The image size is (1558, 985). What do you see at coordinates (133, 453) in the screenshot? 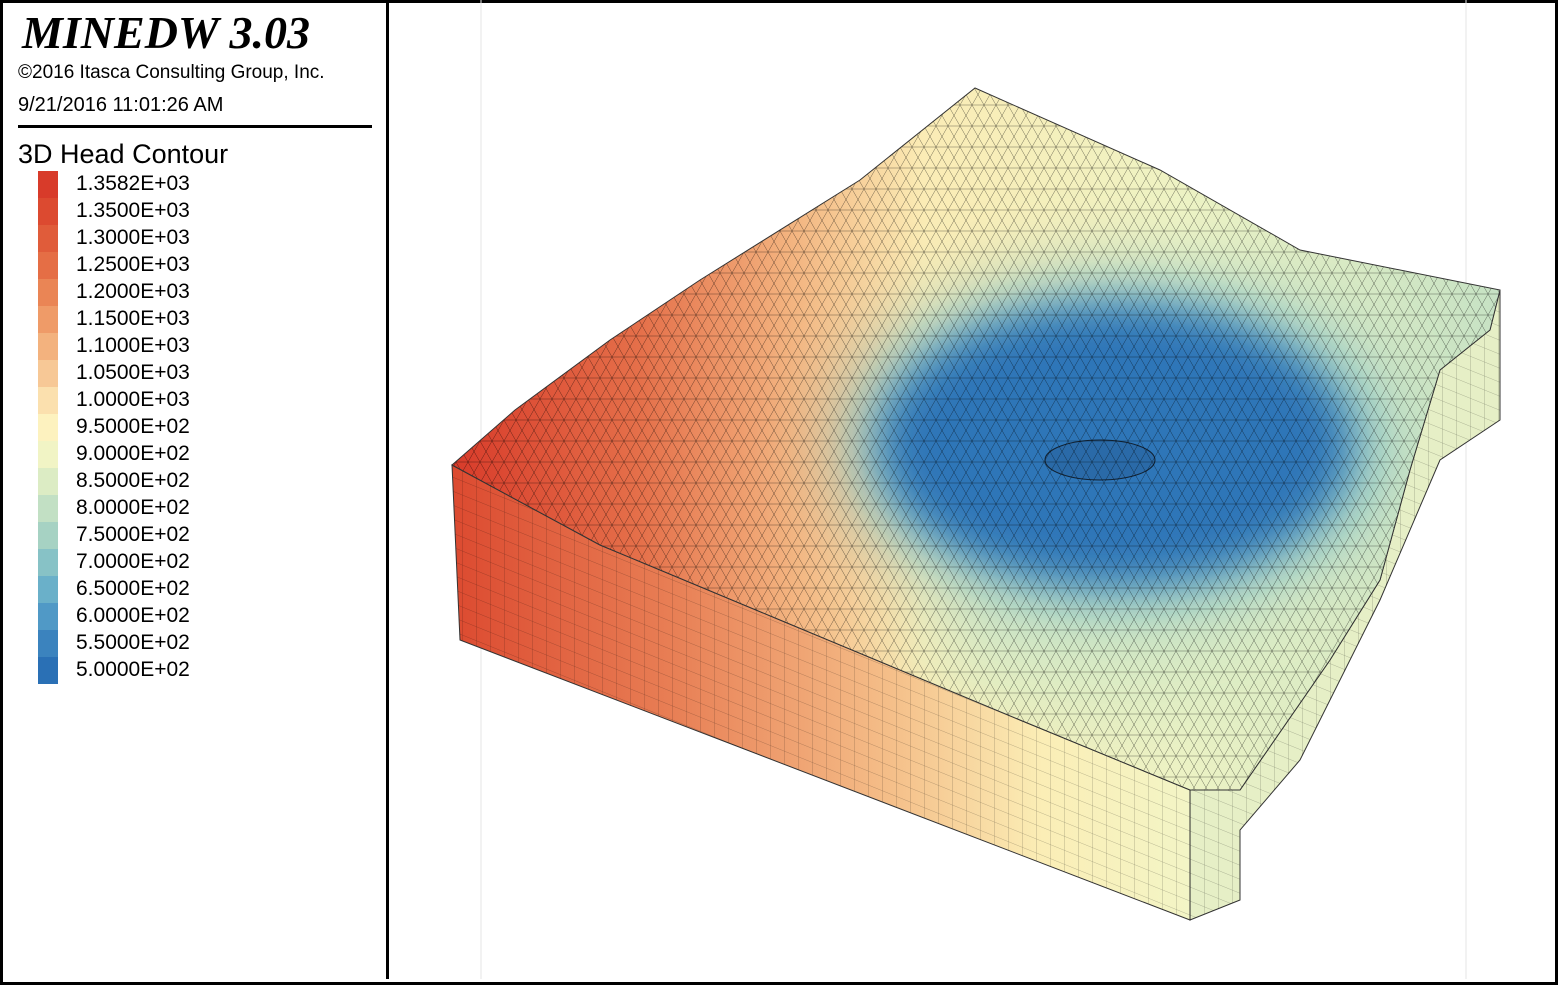
I see `legend-label: 9.0000E+02` at bounding box center [133, 453].